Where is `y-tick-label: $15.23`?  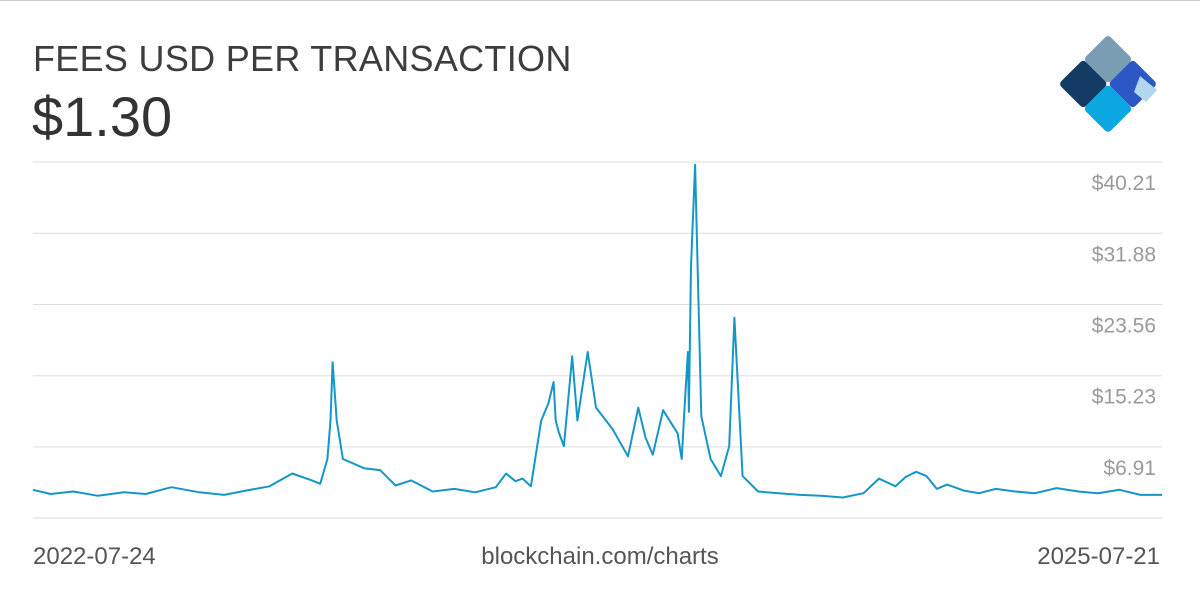
y-tick-label: $15.23 is located at coordinates (1124, 397).